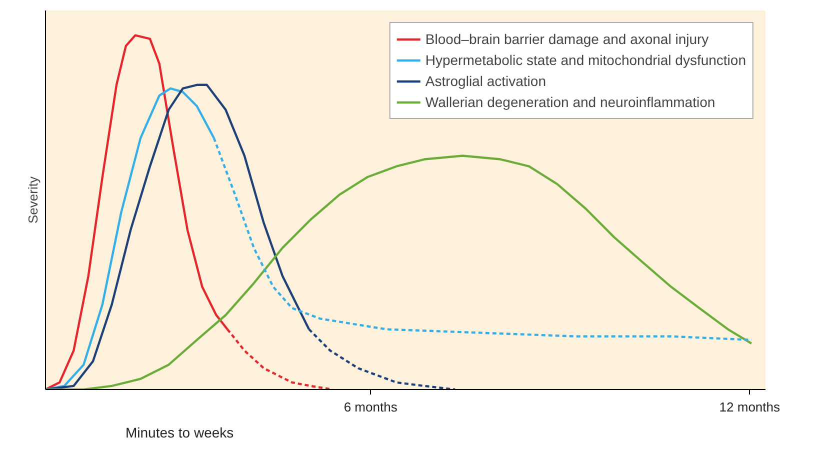 The image size is (829, 457). I want to click on legend-label: Wallerian degeneration and neuroinflammation, so click(570, 102).